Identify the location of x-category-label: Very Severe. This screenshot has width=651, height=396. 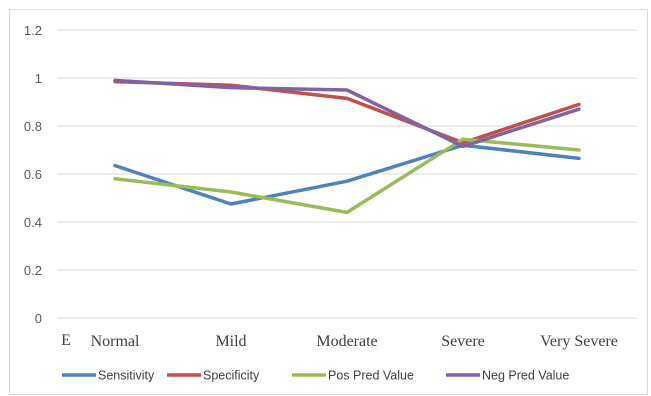
(579, 341).